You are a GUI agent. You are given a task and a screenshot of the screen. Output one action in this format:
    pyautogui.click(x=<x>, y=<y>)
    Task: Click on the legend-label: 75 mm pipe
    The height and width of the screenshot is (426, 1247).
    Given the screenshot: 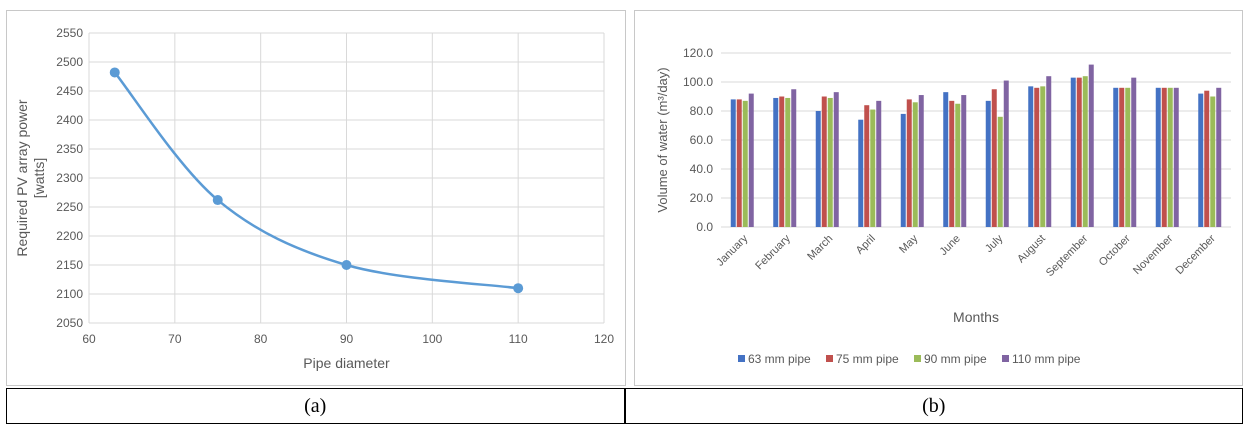 What is the action you would take?
    pyautogui.click(x=867, y=359)
    